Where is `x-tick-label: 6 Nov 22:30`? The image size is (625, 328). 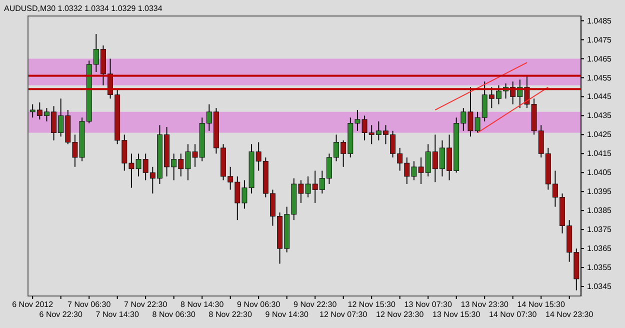
x-tick-label: 6 Nov 22:30 is located at coordinates (61, 314).